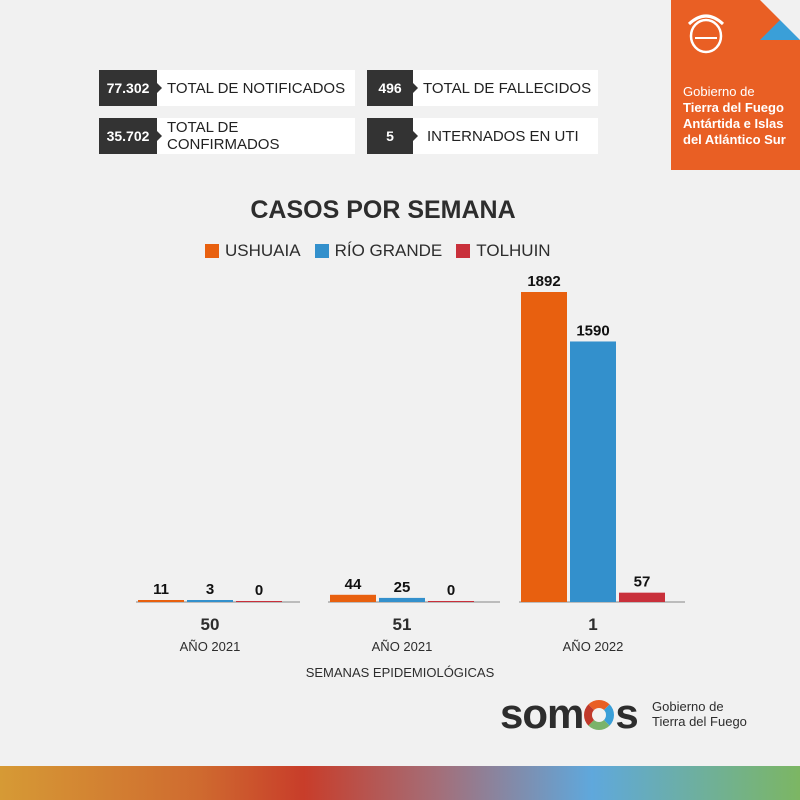 This screenshot has height=800, width=800. I want to click on gov-line4: del Atlántico Sur, so click(734, 139).